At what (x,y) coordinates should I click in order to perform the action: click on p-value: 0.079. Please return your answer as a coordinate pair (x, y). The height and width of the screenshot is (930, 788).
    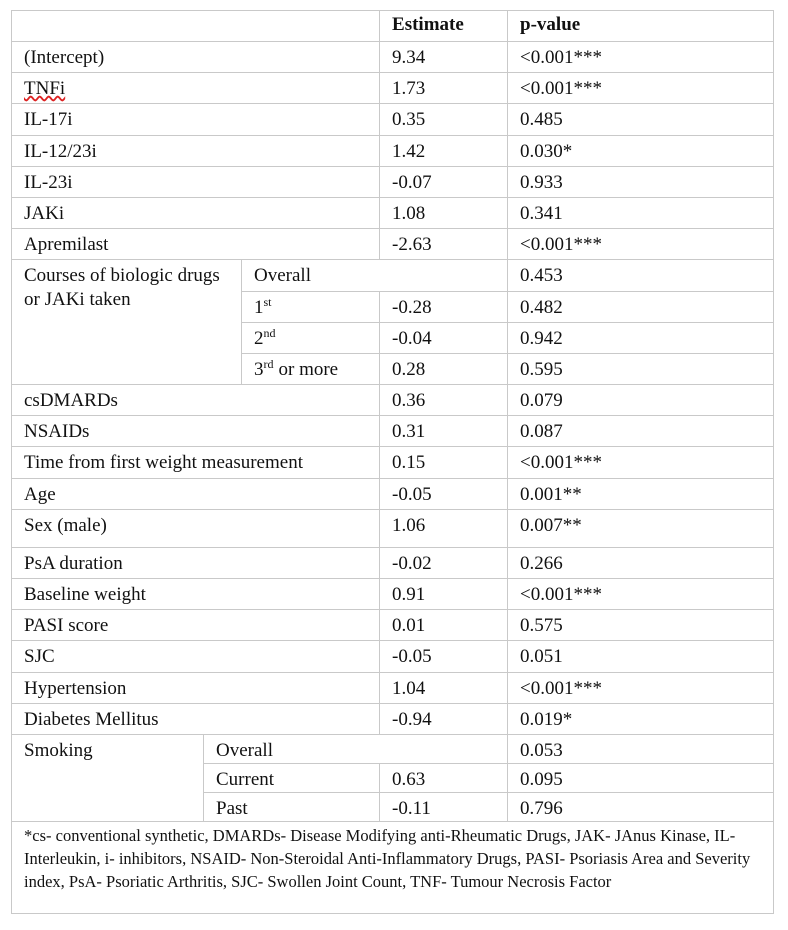
    Looking at the image, I should click on (641, 400).